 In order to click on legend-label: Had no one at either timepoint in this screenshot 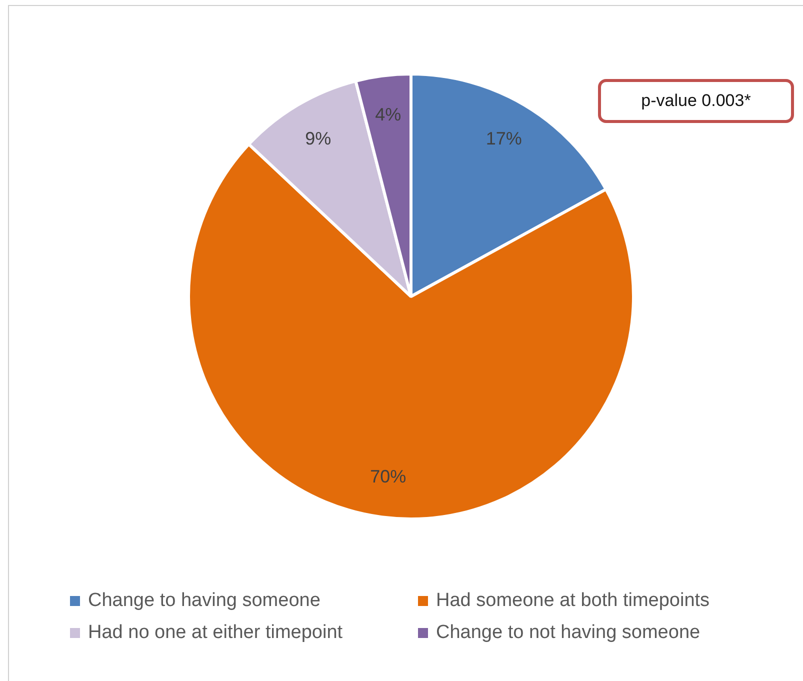, I will do `click(215, 633)`.